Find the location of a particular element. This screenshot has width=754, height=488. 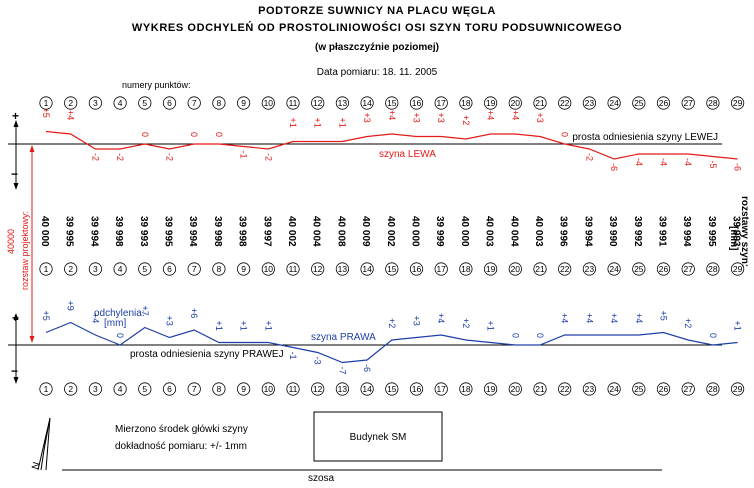

gauge-value: 40 000 is located at coordinates (415, 231).